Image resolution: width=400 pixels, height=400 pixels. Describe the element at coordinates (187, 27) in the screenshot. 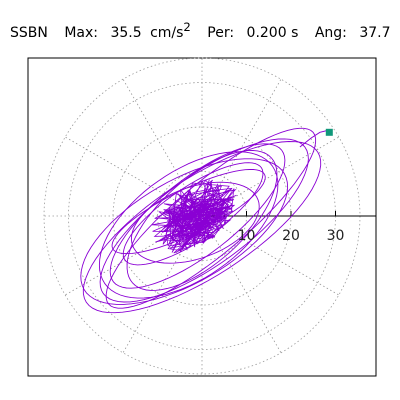

I see `max-unit-power: 2` at that location.